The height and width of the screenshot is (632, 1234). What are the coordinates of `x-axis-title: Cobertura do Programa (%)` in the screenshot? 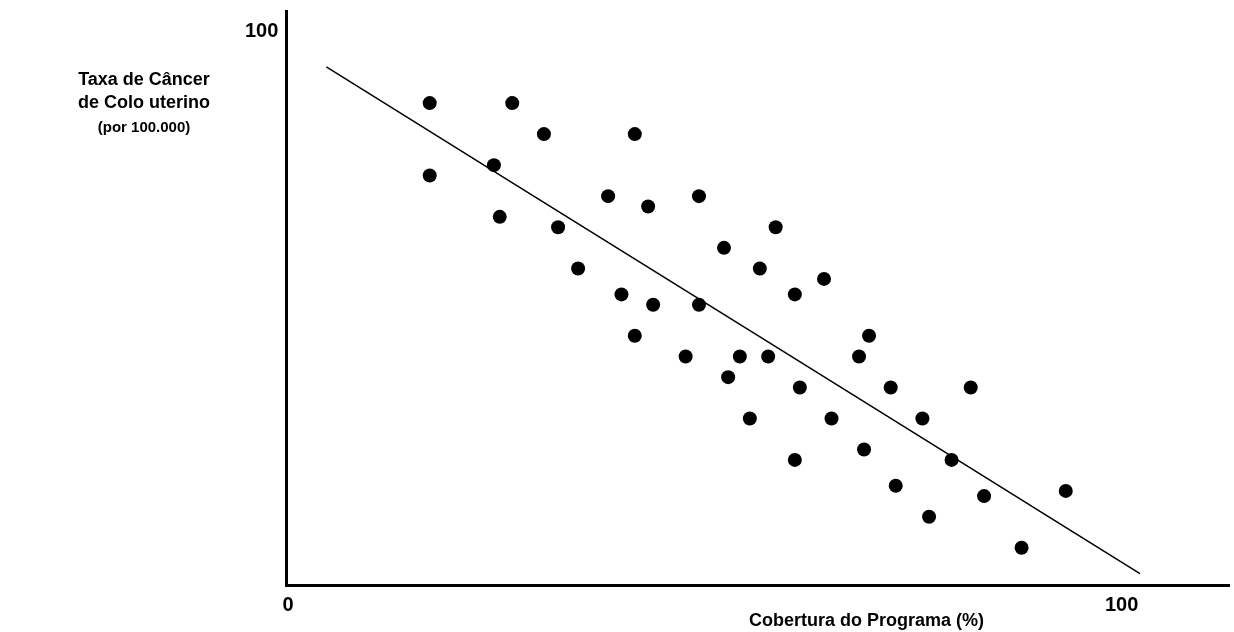 It's located at (867, 620).